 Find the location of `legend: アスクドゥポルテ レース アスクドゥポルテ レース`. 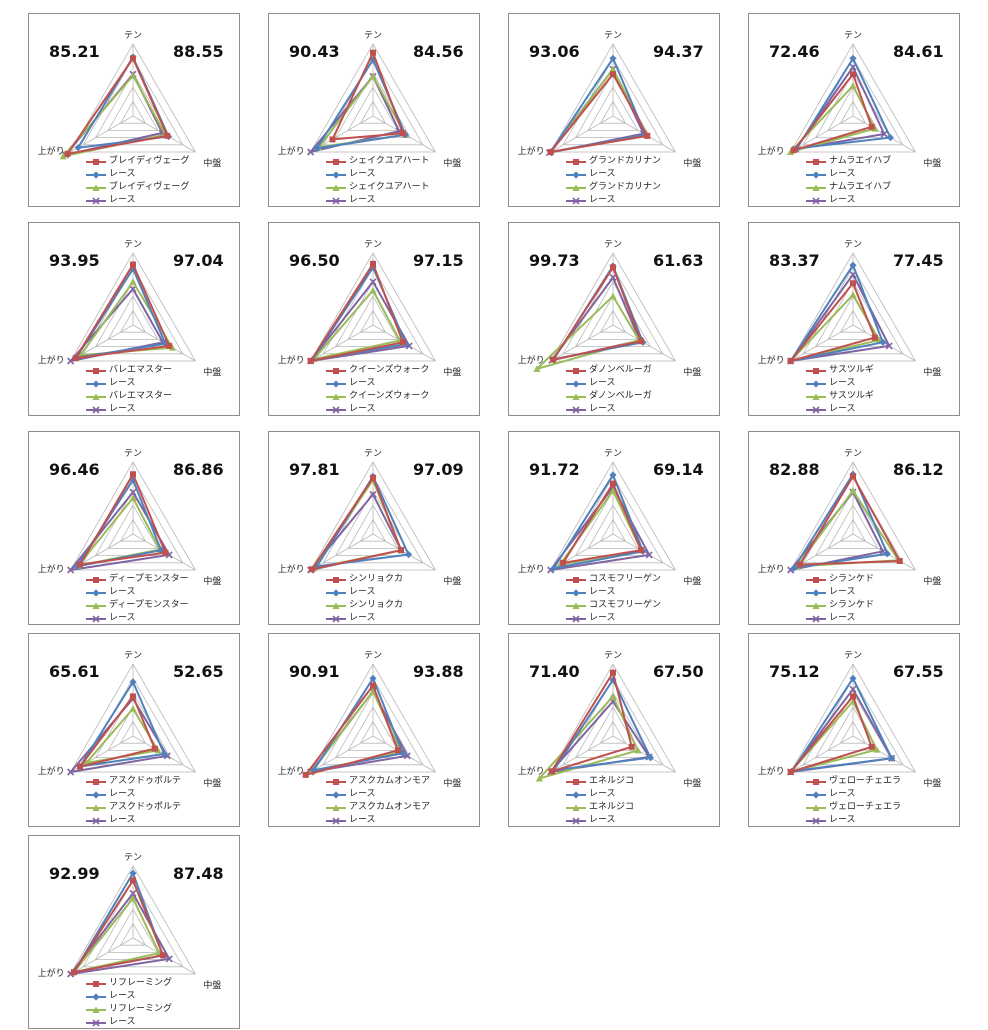

legend: アスクドゥポルテ レース アスクドゥポルテ レース is located at coordinates (133, 801).